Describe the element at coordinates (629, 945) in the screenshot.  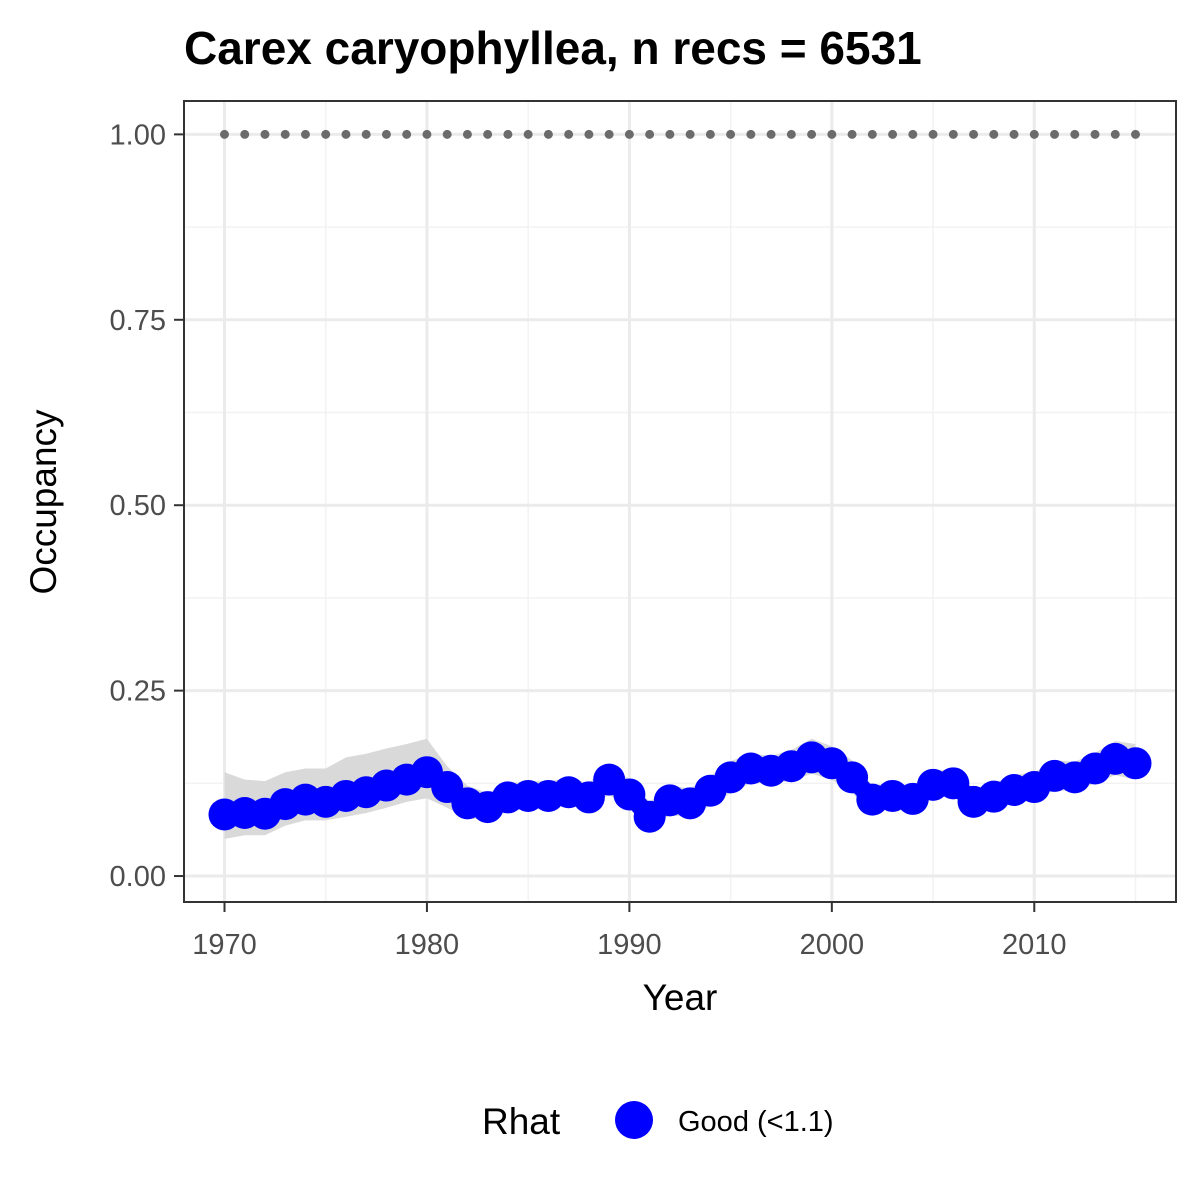
I see `x-tick-label: 1990` at that location.